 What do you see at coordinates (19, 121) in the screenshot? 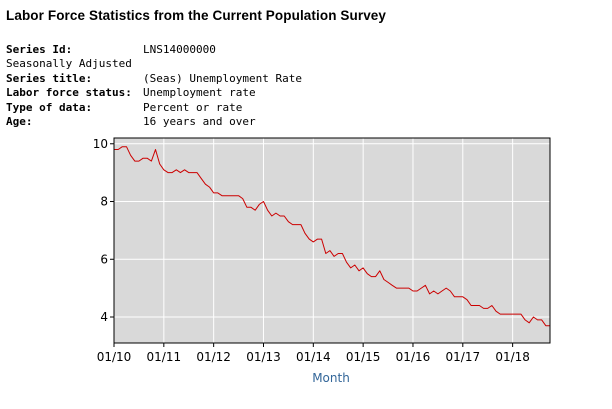
I see `age-label: Age:` at bounding box center [19, 121].